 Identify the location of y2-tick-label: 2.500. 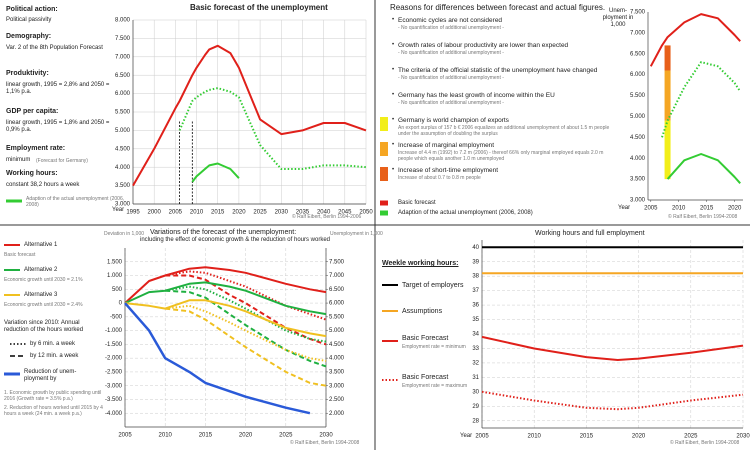
(337, 400).